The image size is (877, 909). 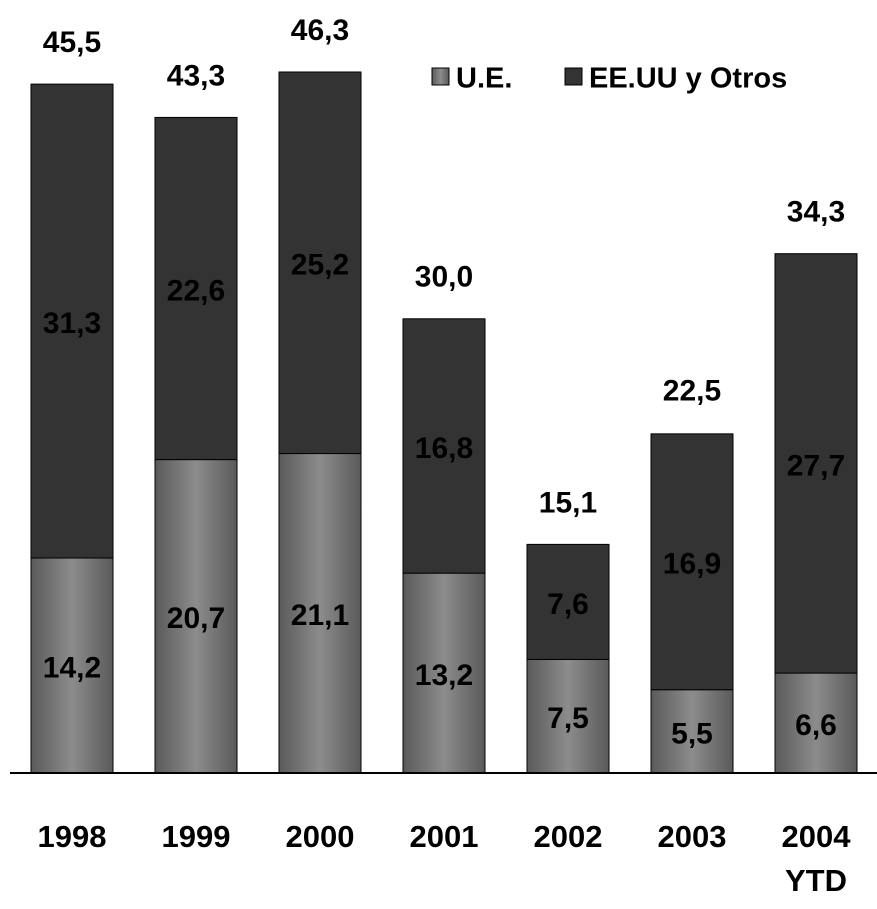 I want to click on value-label: 16,9, so click(x=692, y=564).